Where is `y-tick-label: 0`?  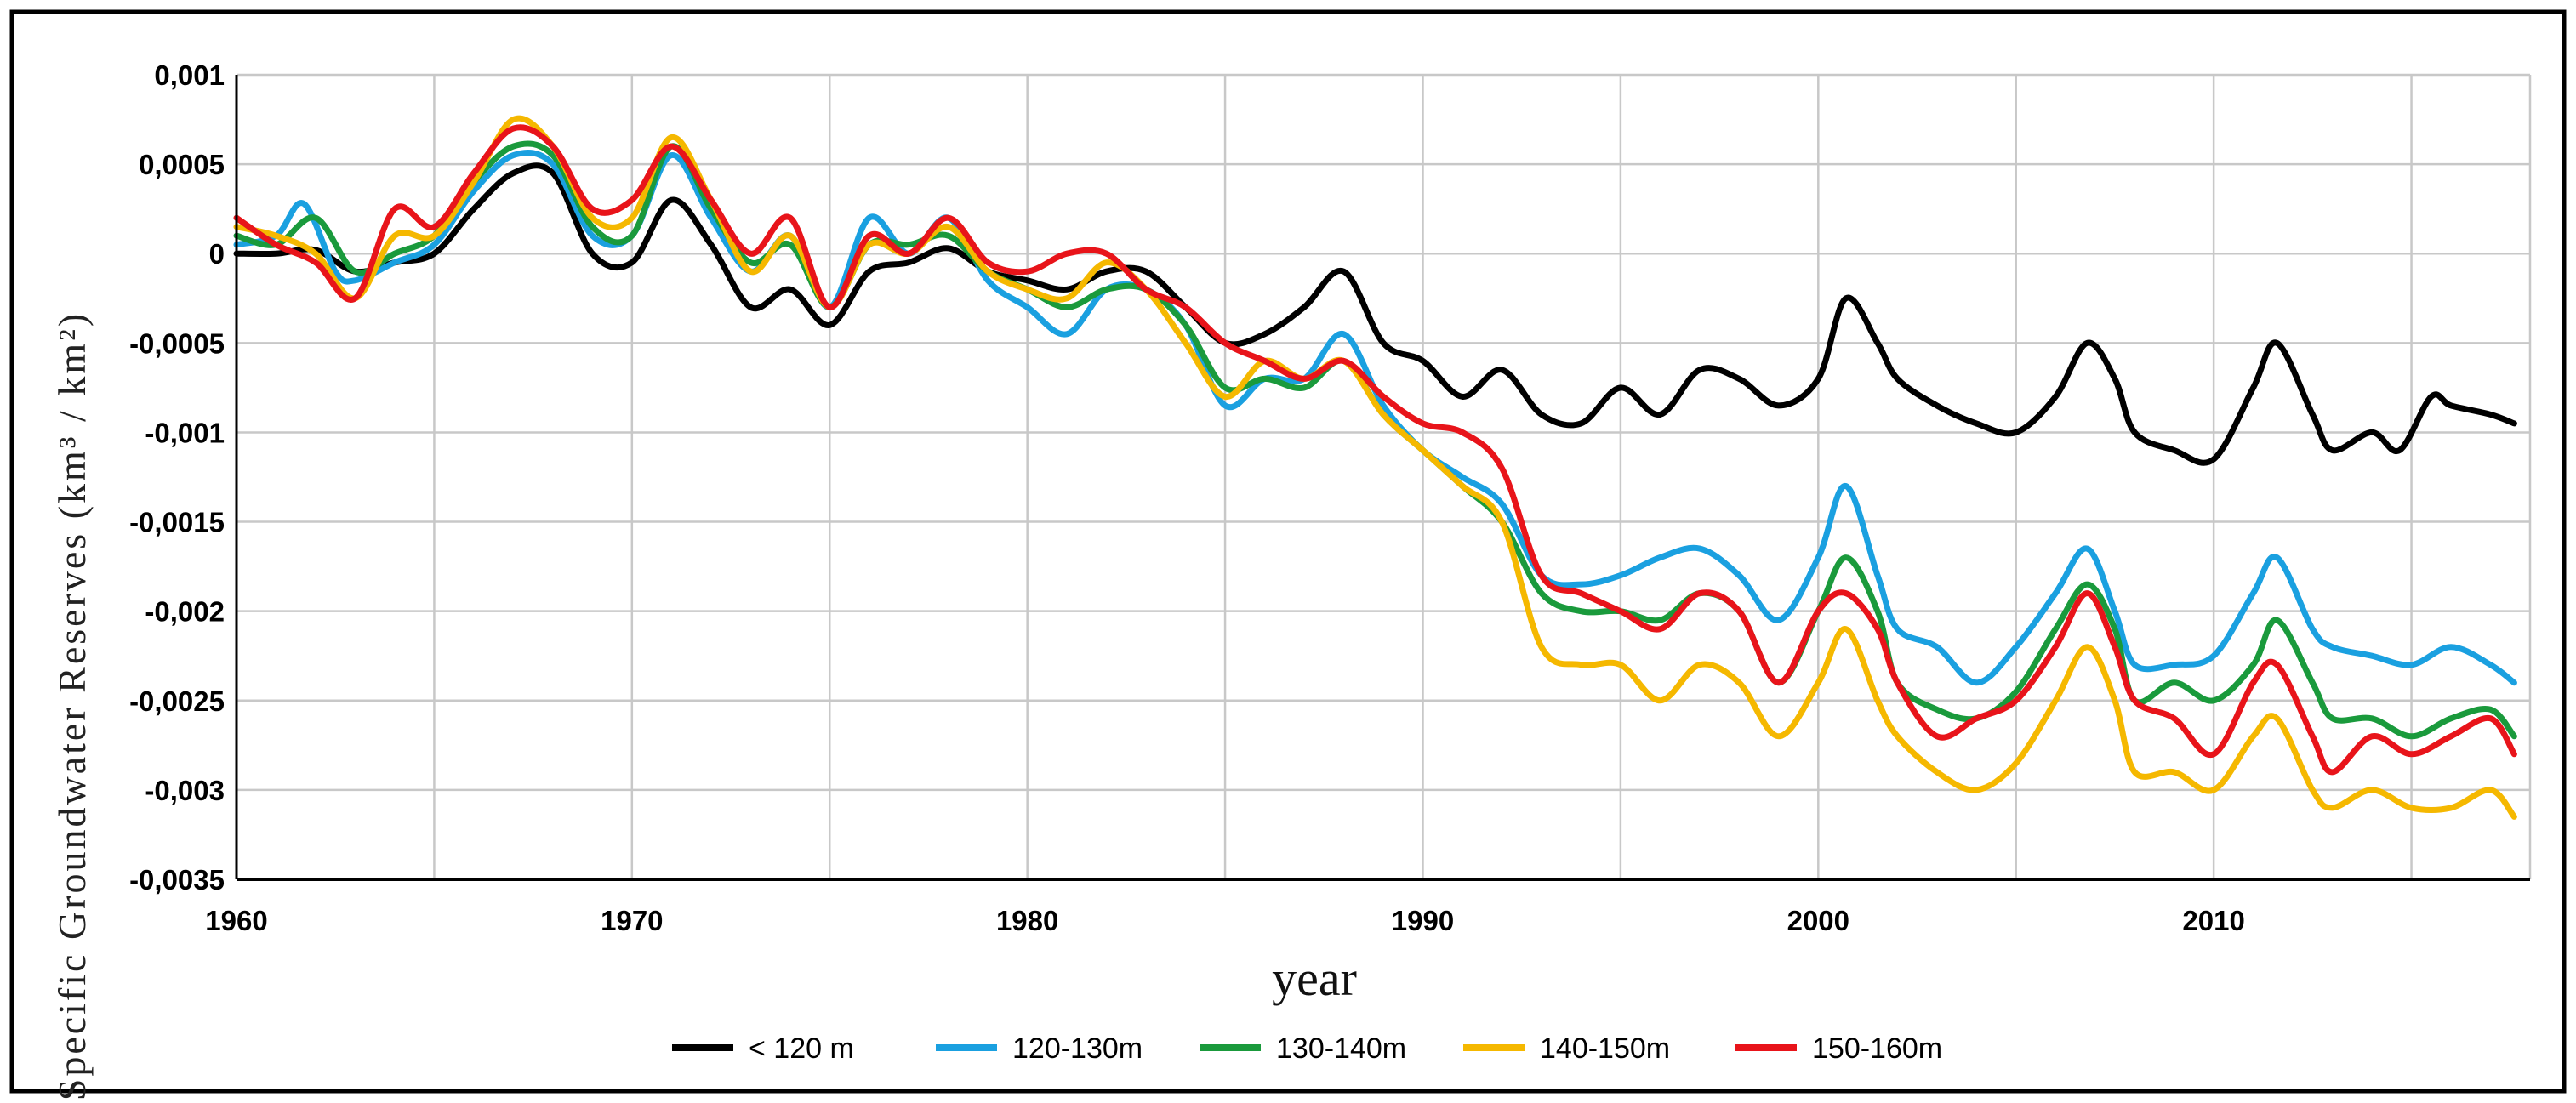
y-tick-label: 0 is located at coordinates (217, 254).